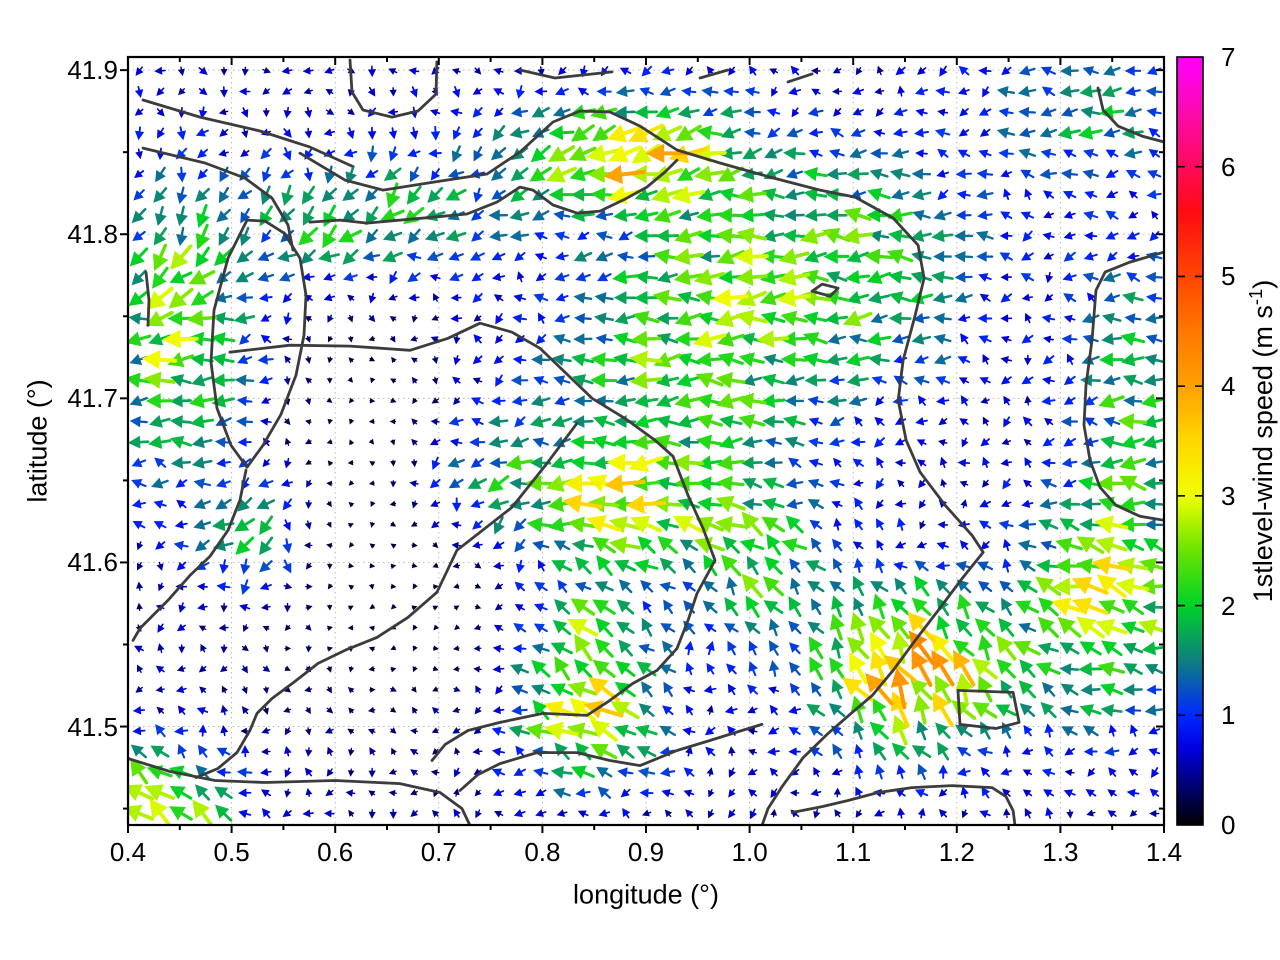 The width and height of the screenshot is (1280, 960). What do you see at coordinates (1228, 166) in the screenshot?
I see `colorbar-tick-label: 6` at bounding box center [1228, 166].